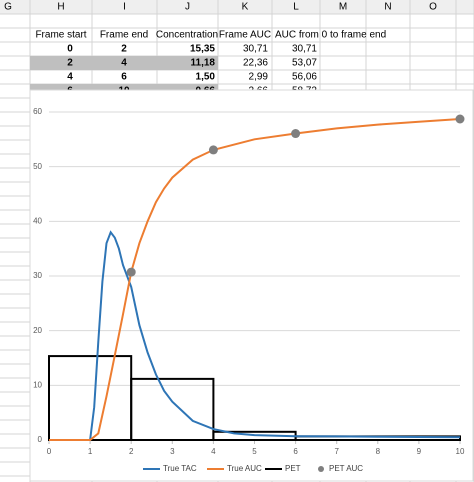 The width and height of the screenshot is (474, 482). Describe the element at coordinates (131, 451) in the screenshot. I see `x-tick-label: 2` at that location.